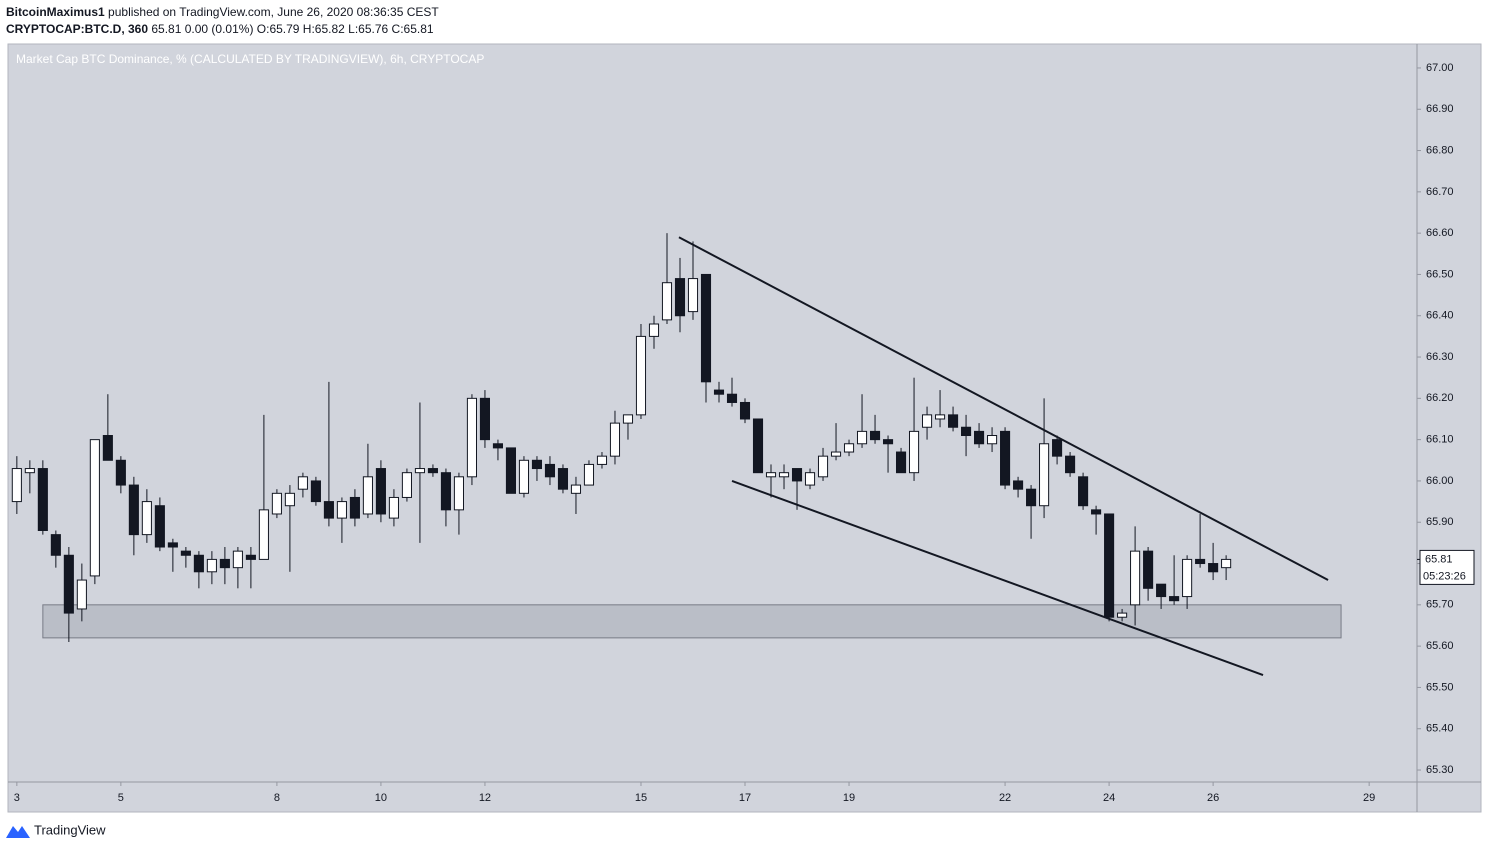 The width and height of the screenshot is (1489, 849). I want to click on y-tick-label: 65.50, so click(1440, 687).